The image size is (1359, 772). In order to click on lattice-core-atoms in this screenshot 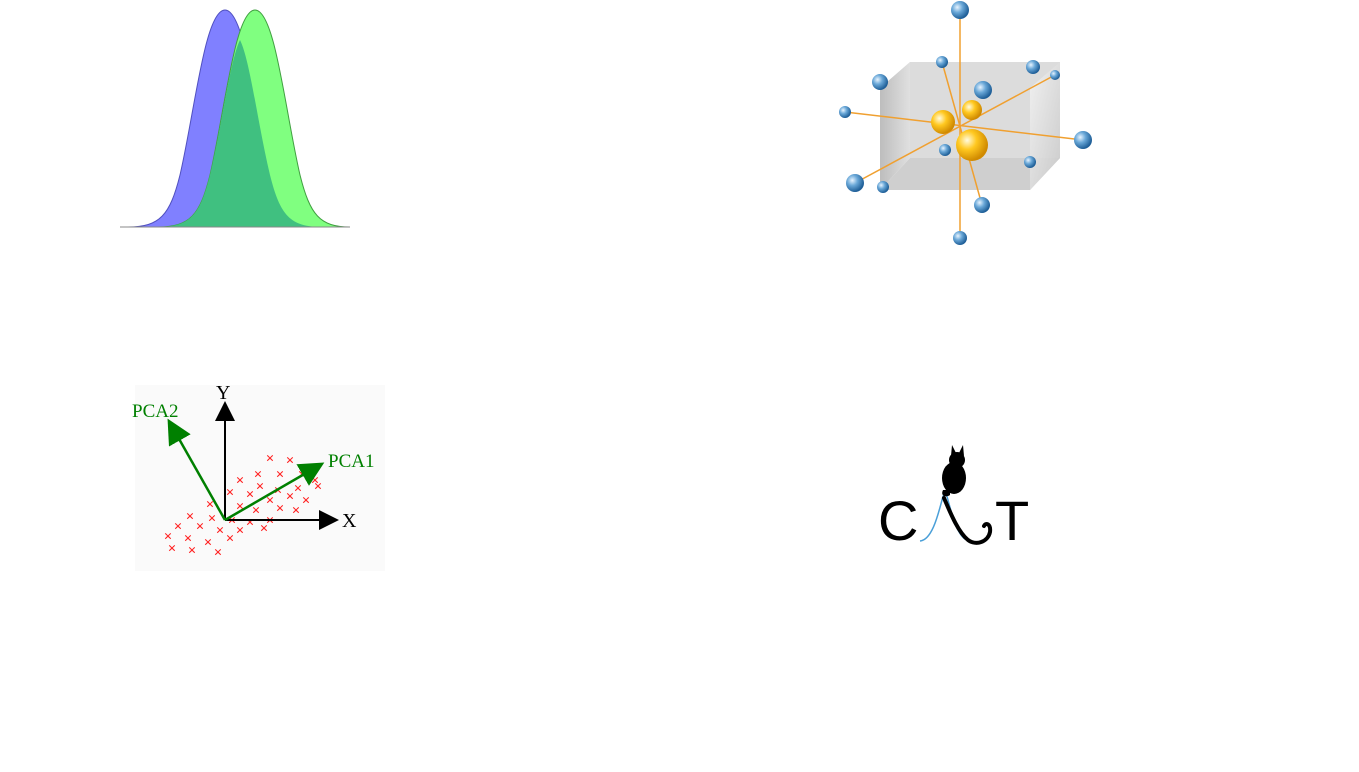, I will do `click(959, 130)`.